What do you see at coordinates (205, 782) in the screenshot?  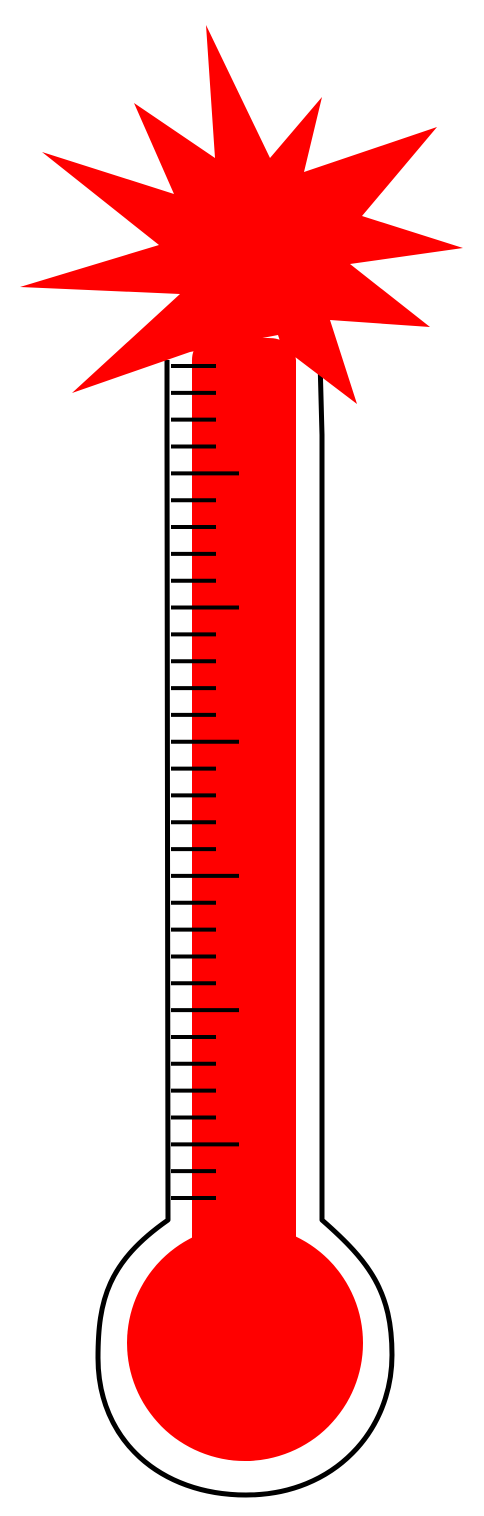 I see `tick-marks` at bounding box center [205, 782].